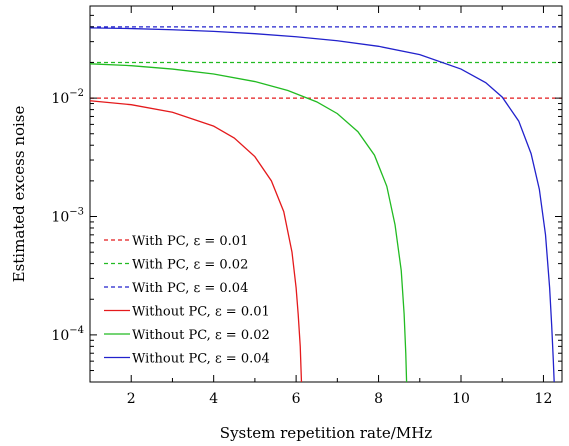 This screenshot has width=569, height=446. What do you see at coordinates (67, 334) in the screenshot?
I see `y-tick-label: 10⁻⁴` at bounding box center [67, 334].